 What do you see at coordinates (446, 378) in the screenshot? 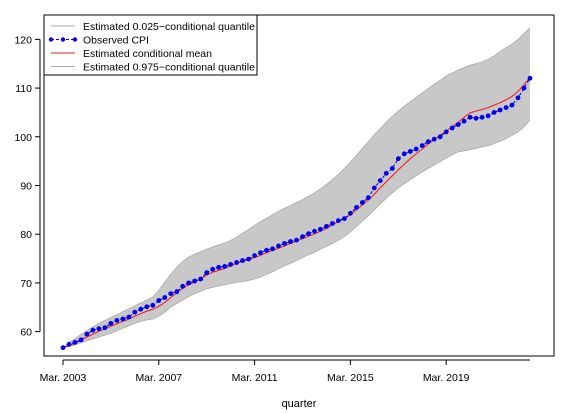
I see `x-tick-label: Mar. 2019` at bounding box center [446, 378].